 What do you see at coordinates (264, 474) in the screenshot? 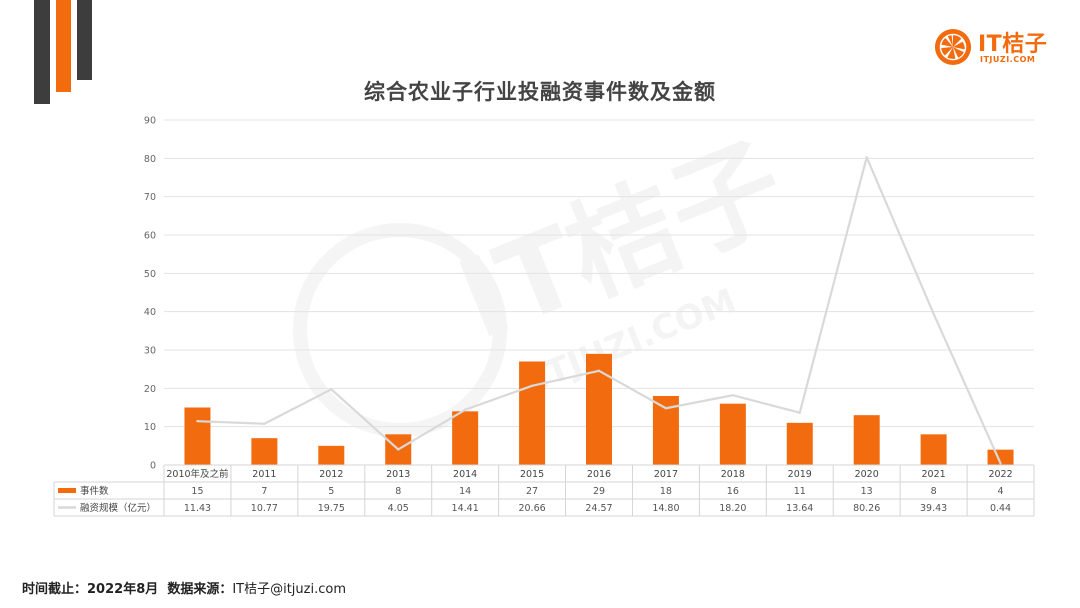
I see `x-tick-label: 2011` at bounding box center [264, 474].